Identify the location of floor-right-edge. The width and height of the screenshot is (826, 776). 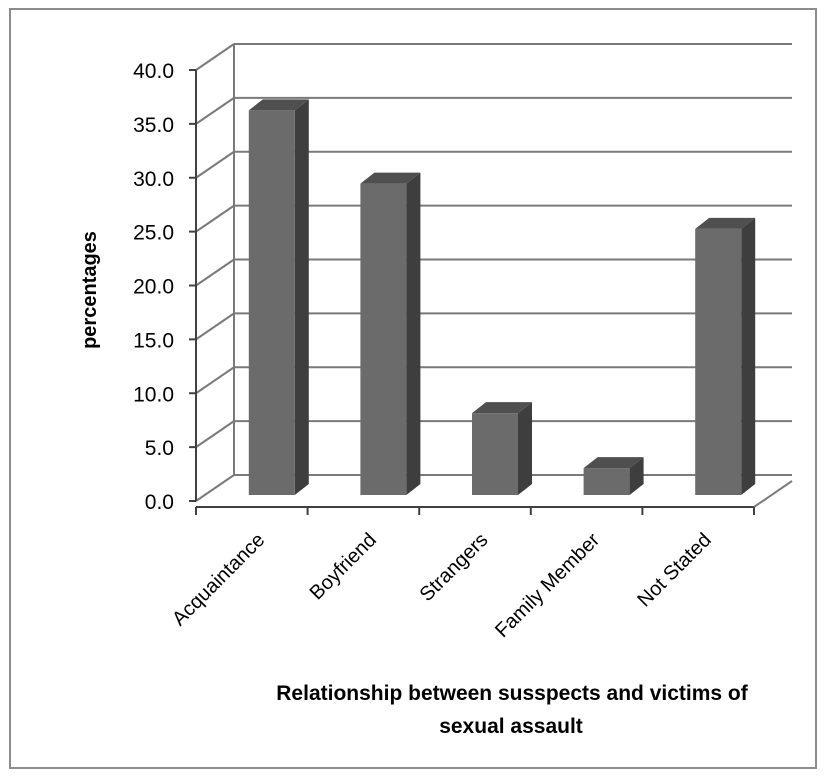
(773, 494).